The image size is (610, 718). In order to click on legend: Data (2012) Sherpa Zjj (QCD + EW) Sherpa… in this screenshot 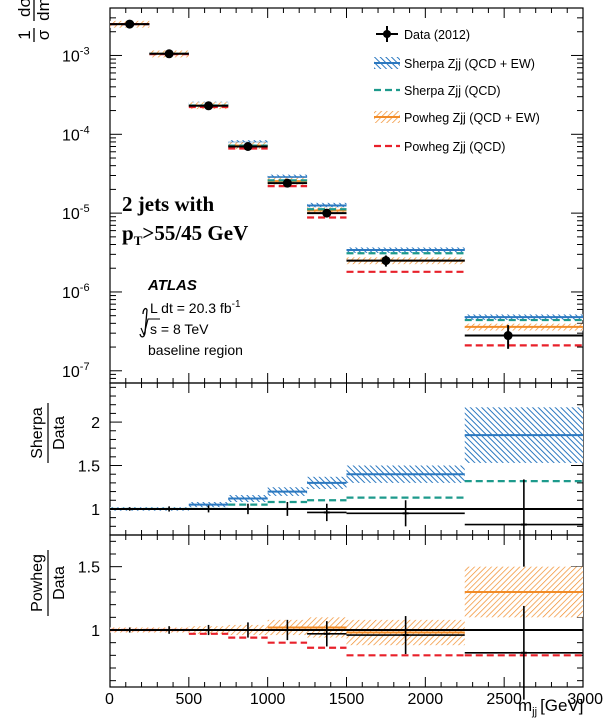, I will do `click(457, 90)`.